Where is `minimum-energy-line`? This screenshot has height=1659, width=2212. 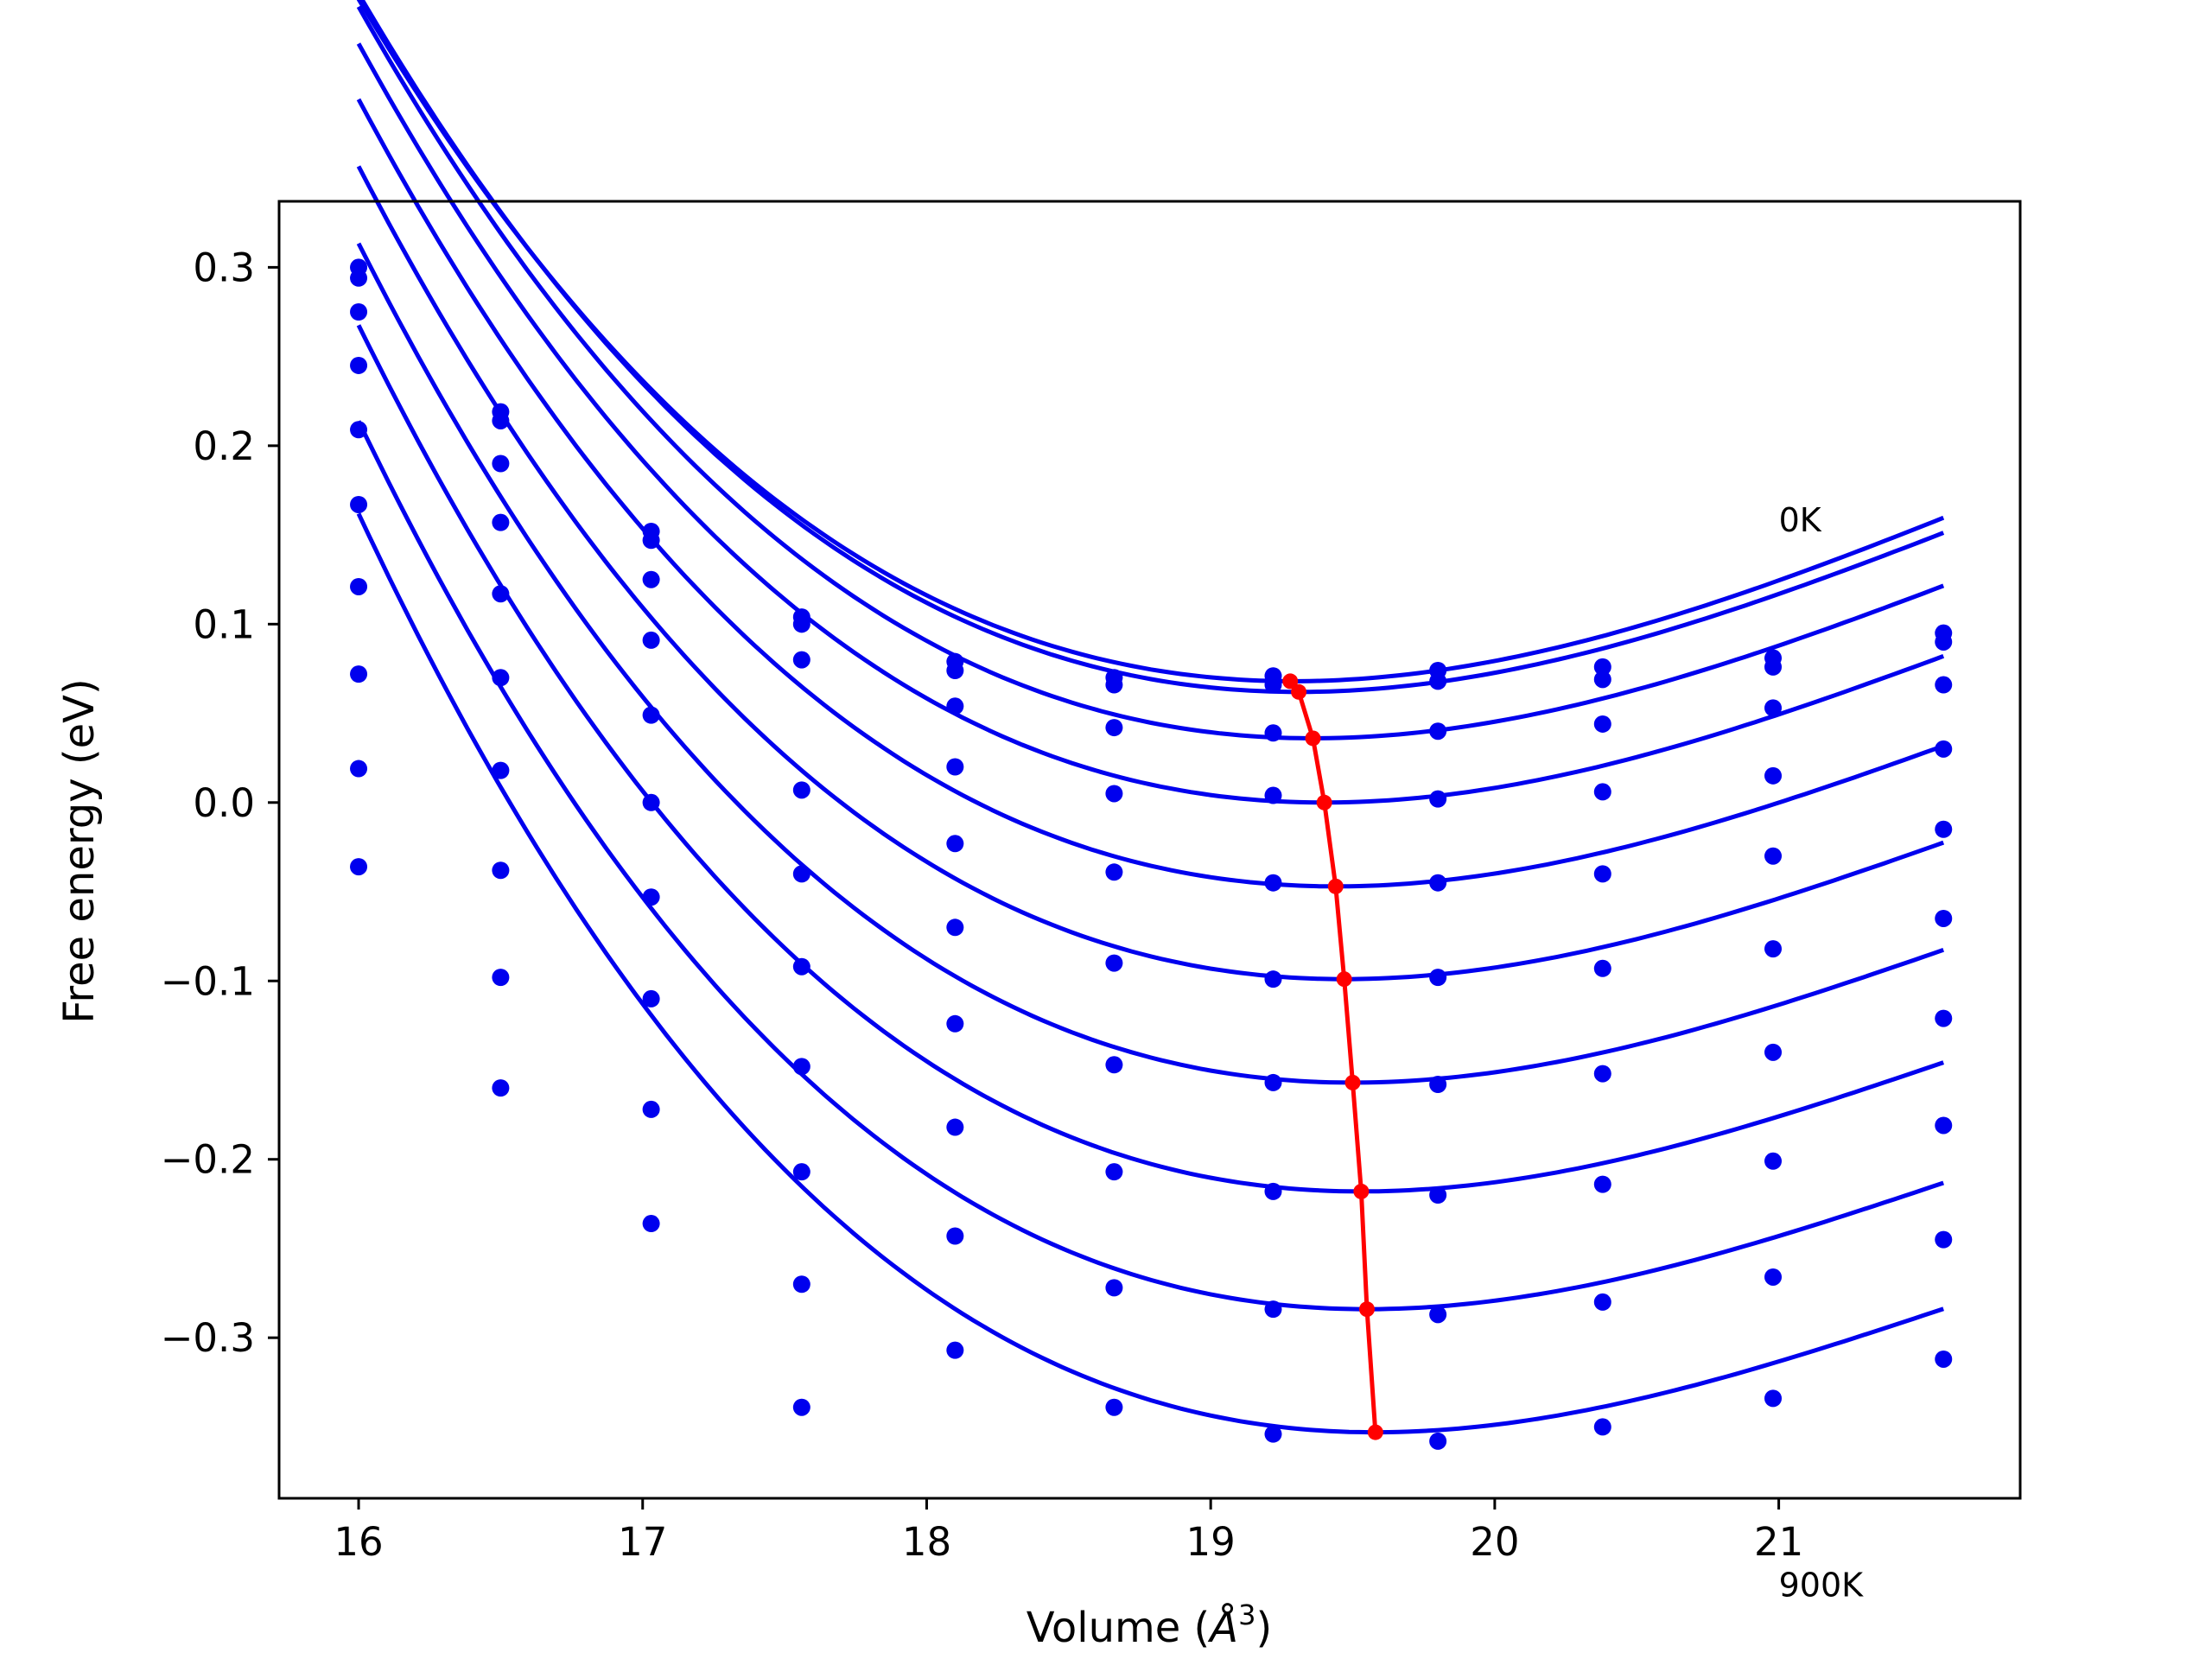
minimum-energy-line is located at coordinates (1333, 1056).